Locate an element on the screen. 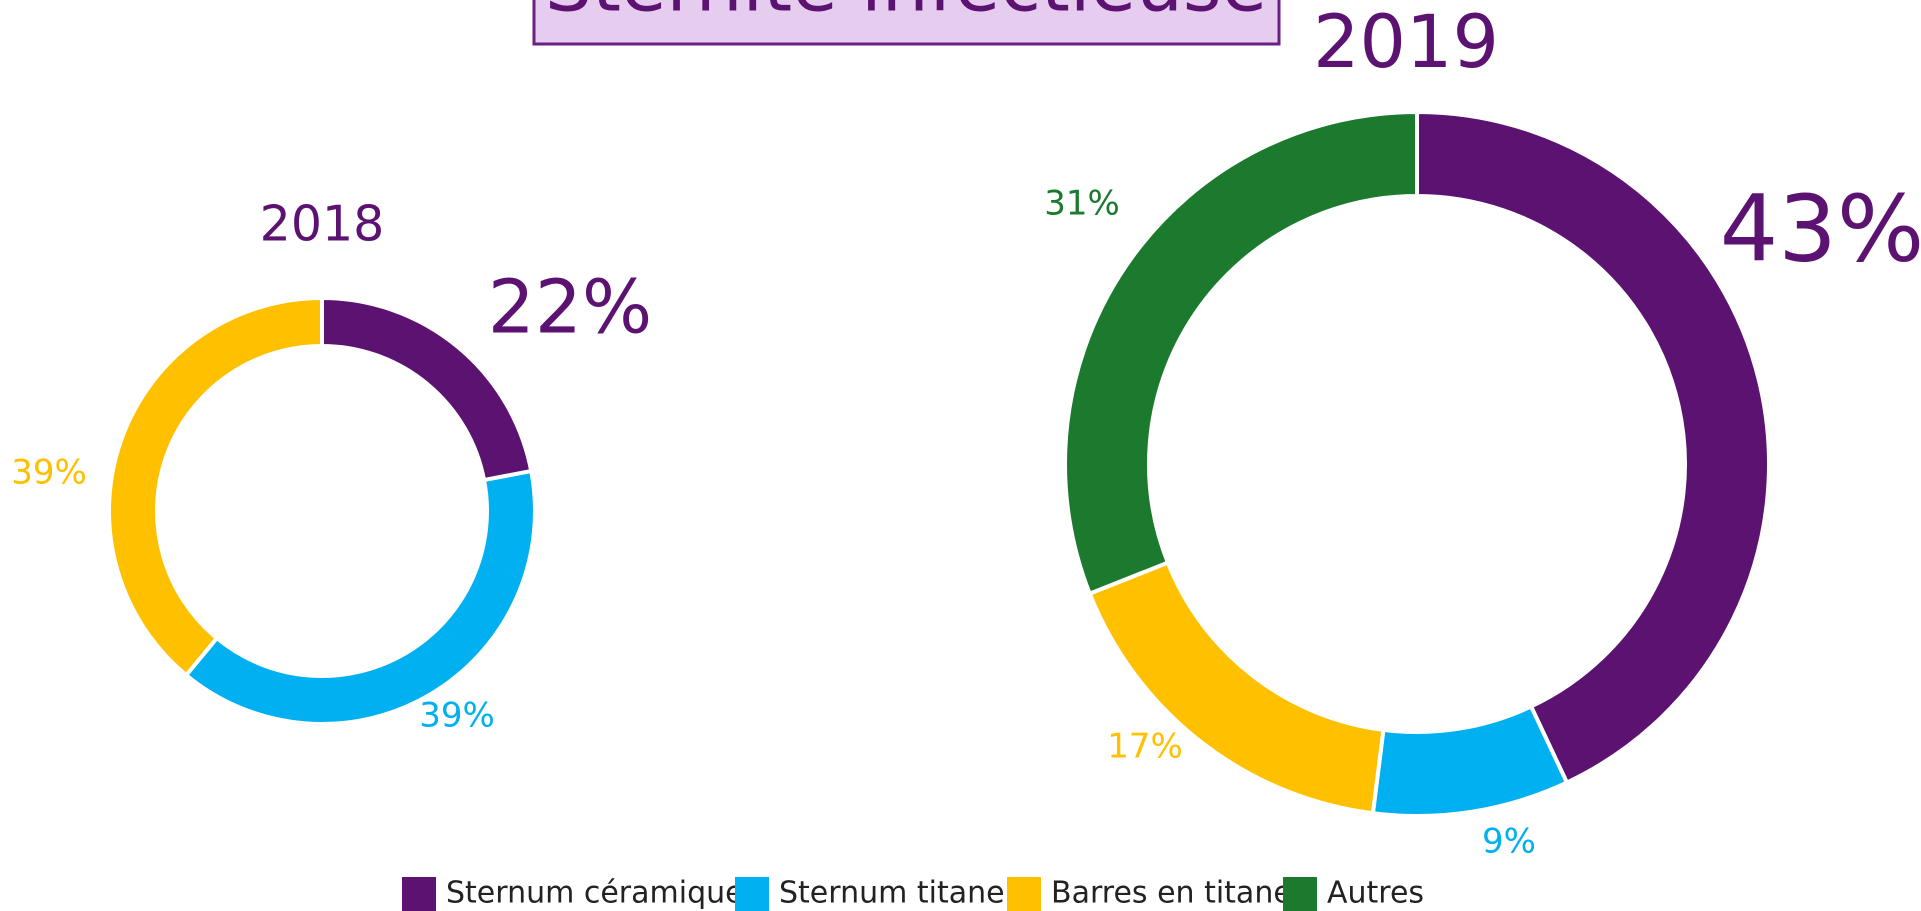 Image resolution: width=1921 pixels, height=911 pixels. chart-subtitle: 2018 is located at coordinates (322, 224).